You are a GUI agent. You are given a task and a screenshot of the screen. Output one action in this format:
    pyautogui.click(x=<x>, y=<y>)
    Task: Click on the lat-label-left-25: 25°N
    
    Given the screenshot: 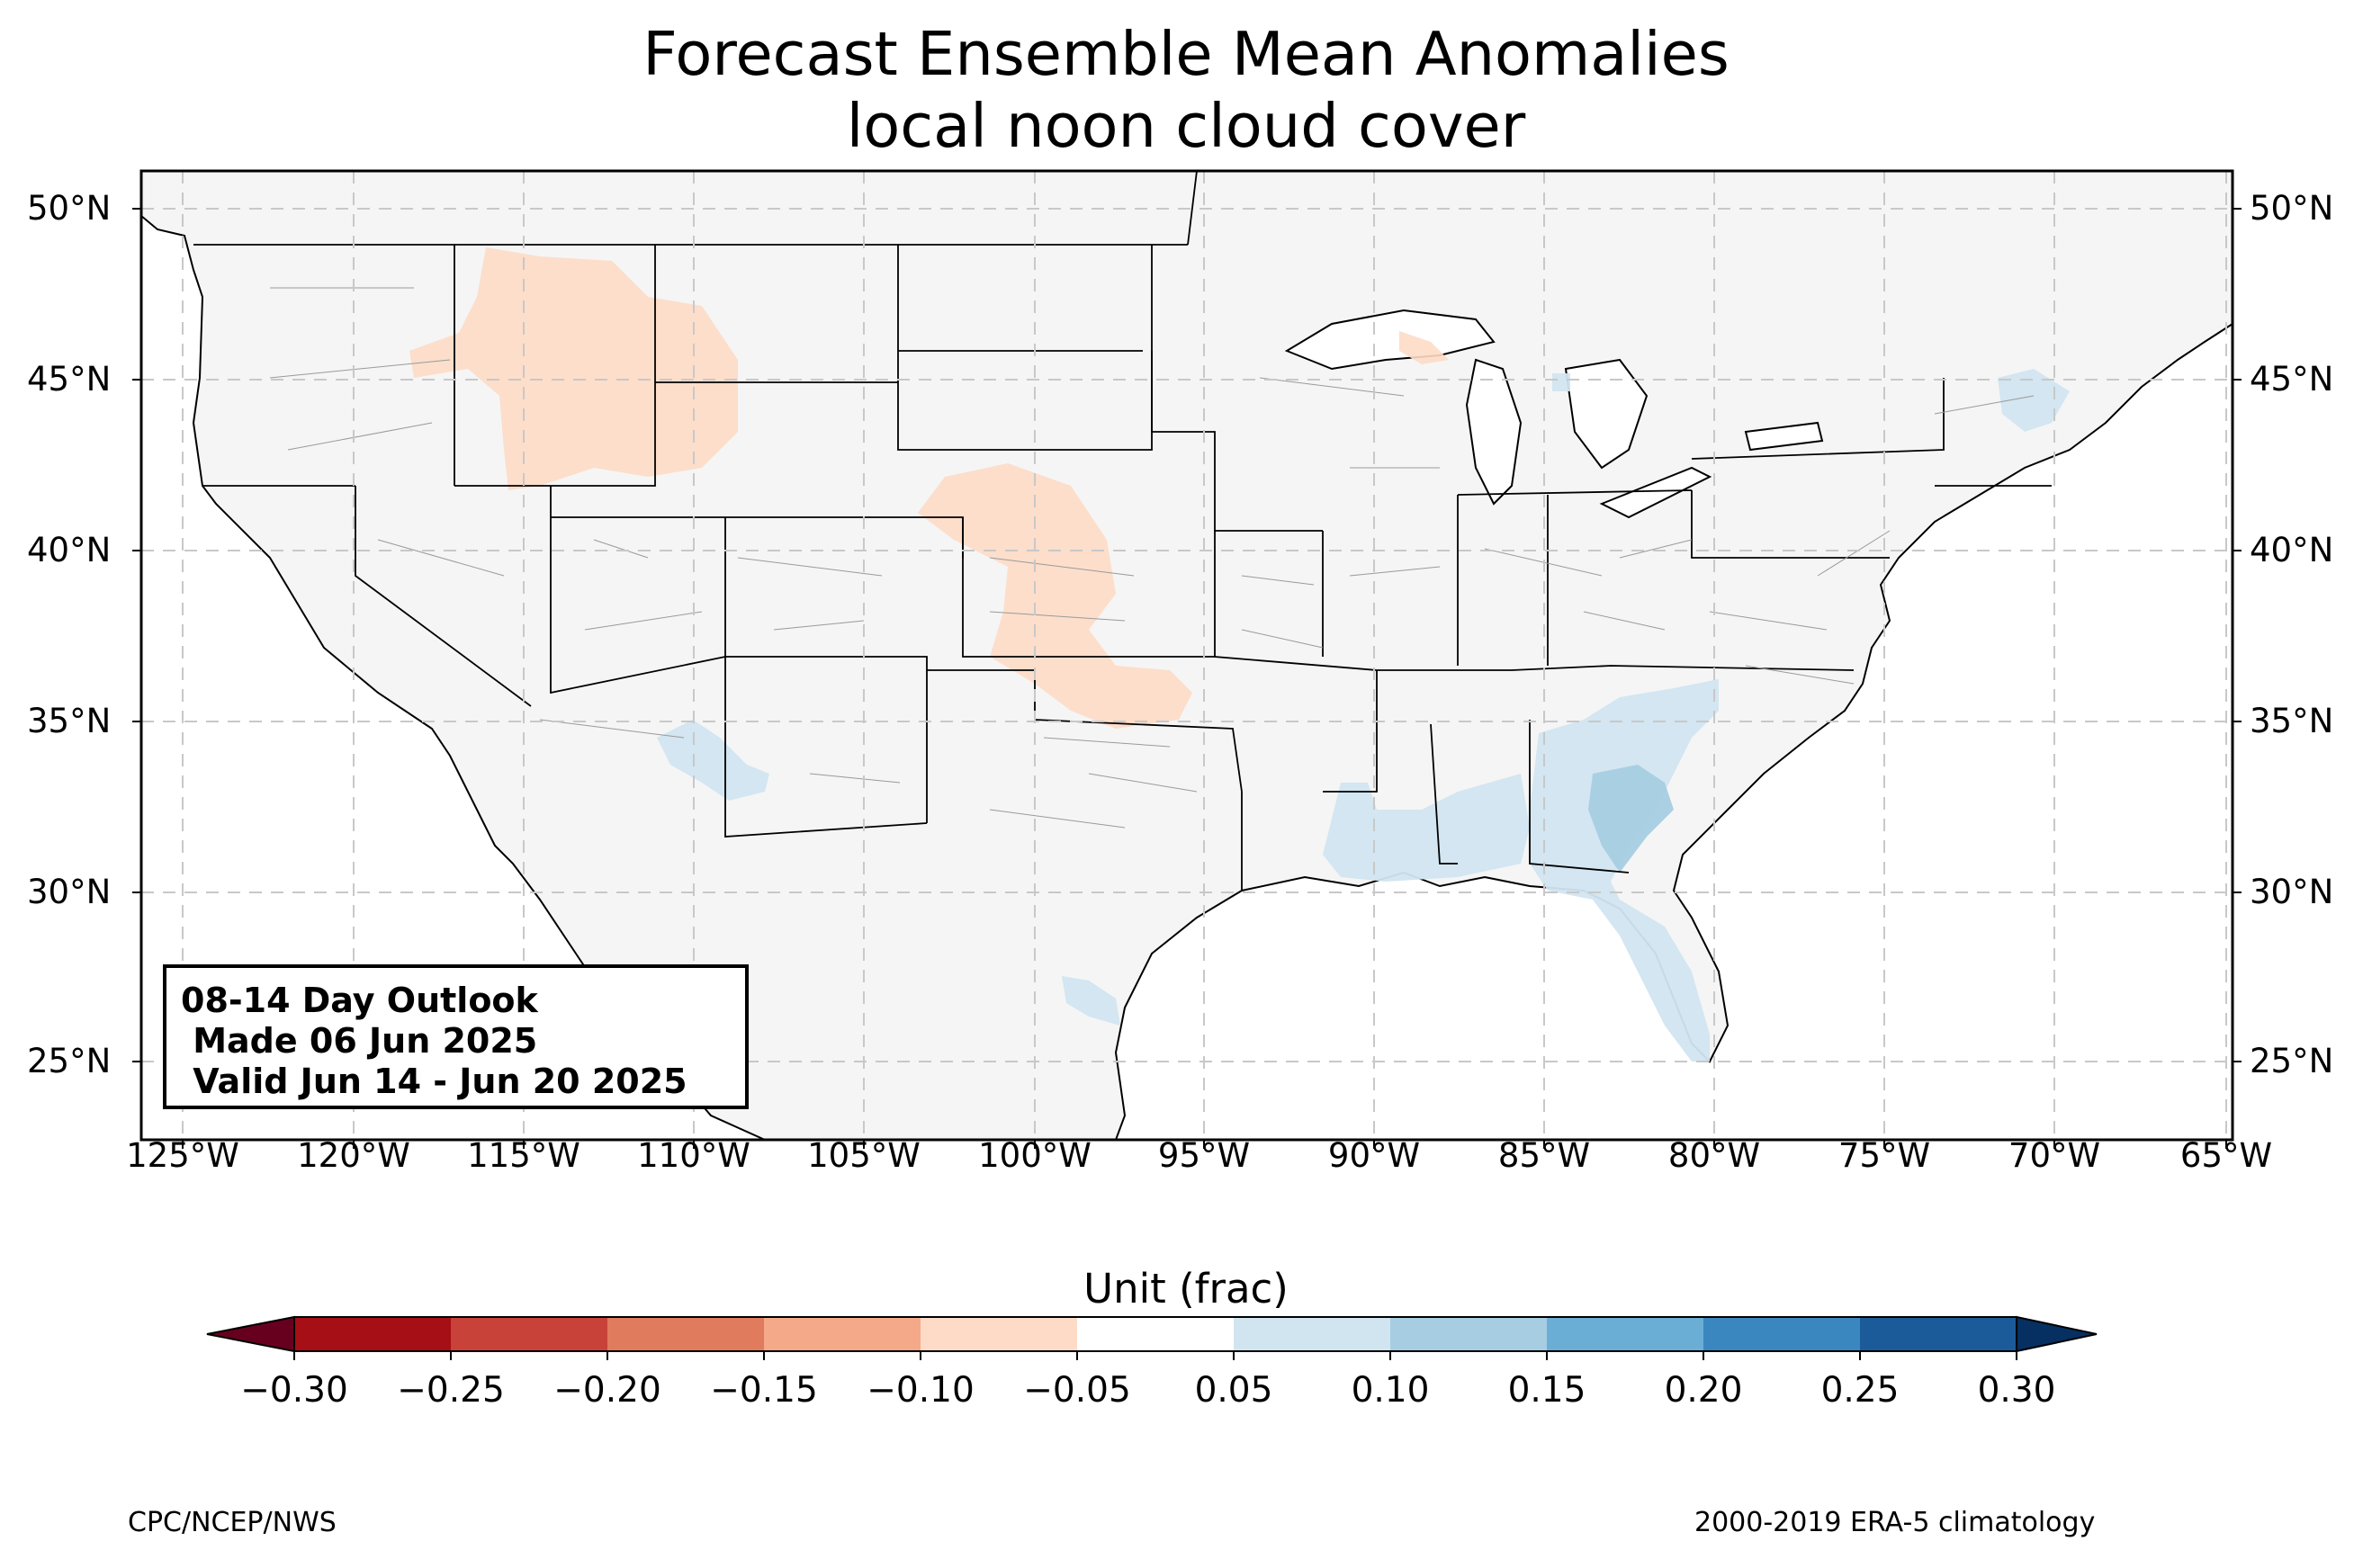 What is the action you would take?
    pyautogui.click(x=69, y=1061)
    